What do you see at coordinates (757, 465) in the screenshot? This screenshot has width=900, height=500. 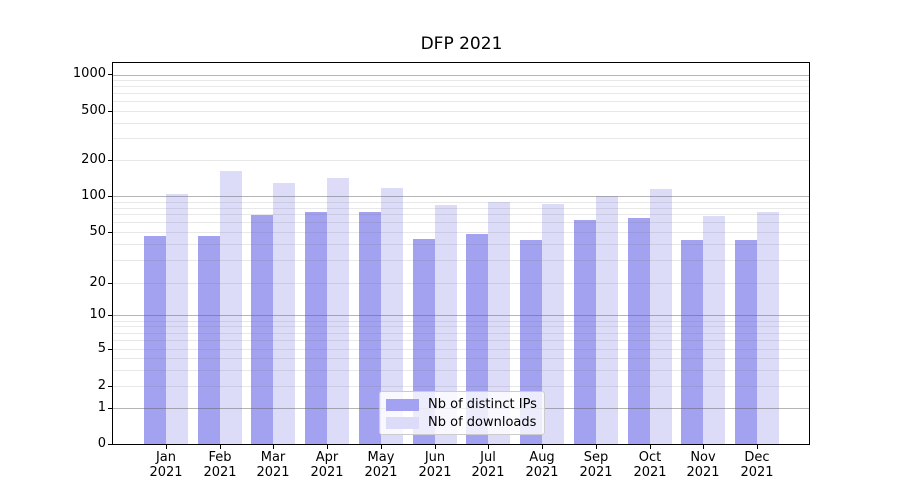 I see `x-tick-label: Dec 2021` at bounding box center [757, 465].